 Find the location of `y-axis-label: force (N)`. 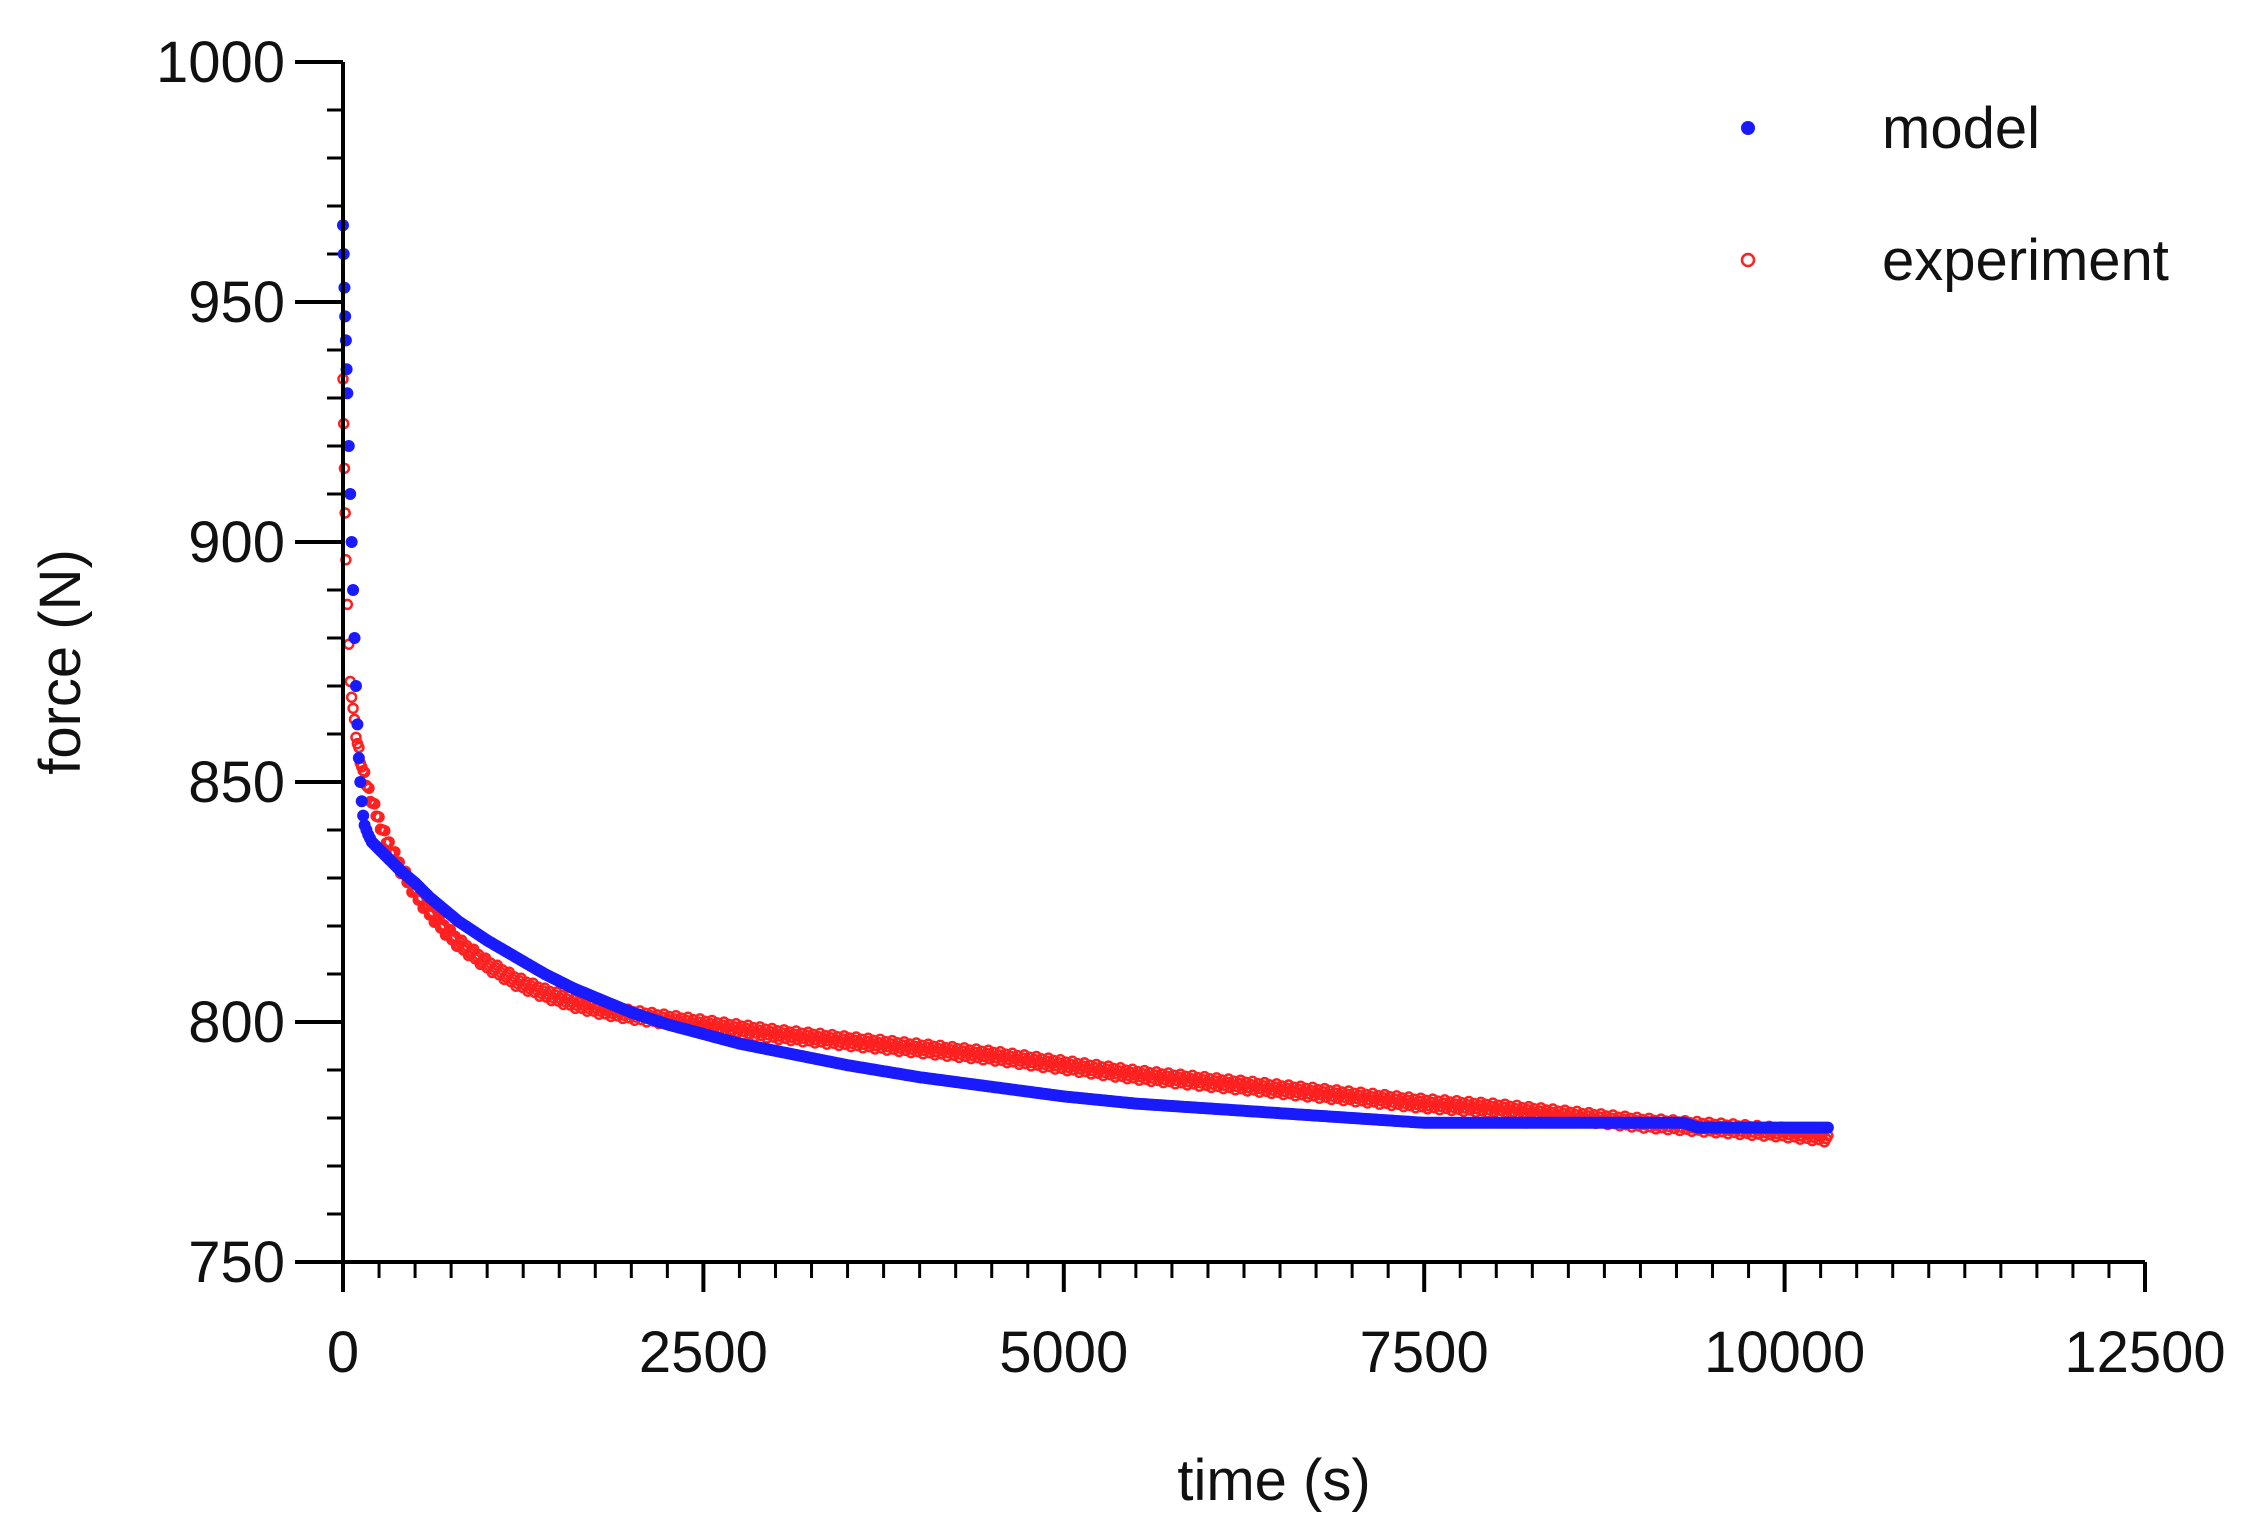

y-axis-label: force (N) is located at coordinates (60, 662).